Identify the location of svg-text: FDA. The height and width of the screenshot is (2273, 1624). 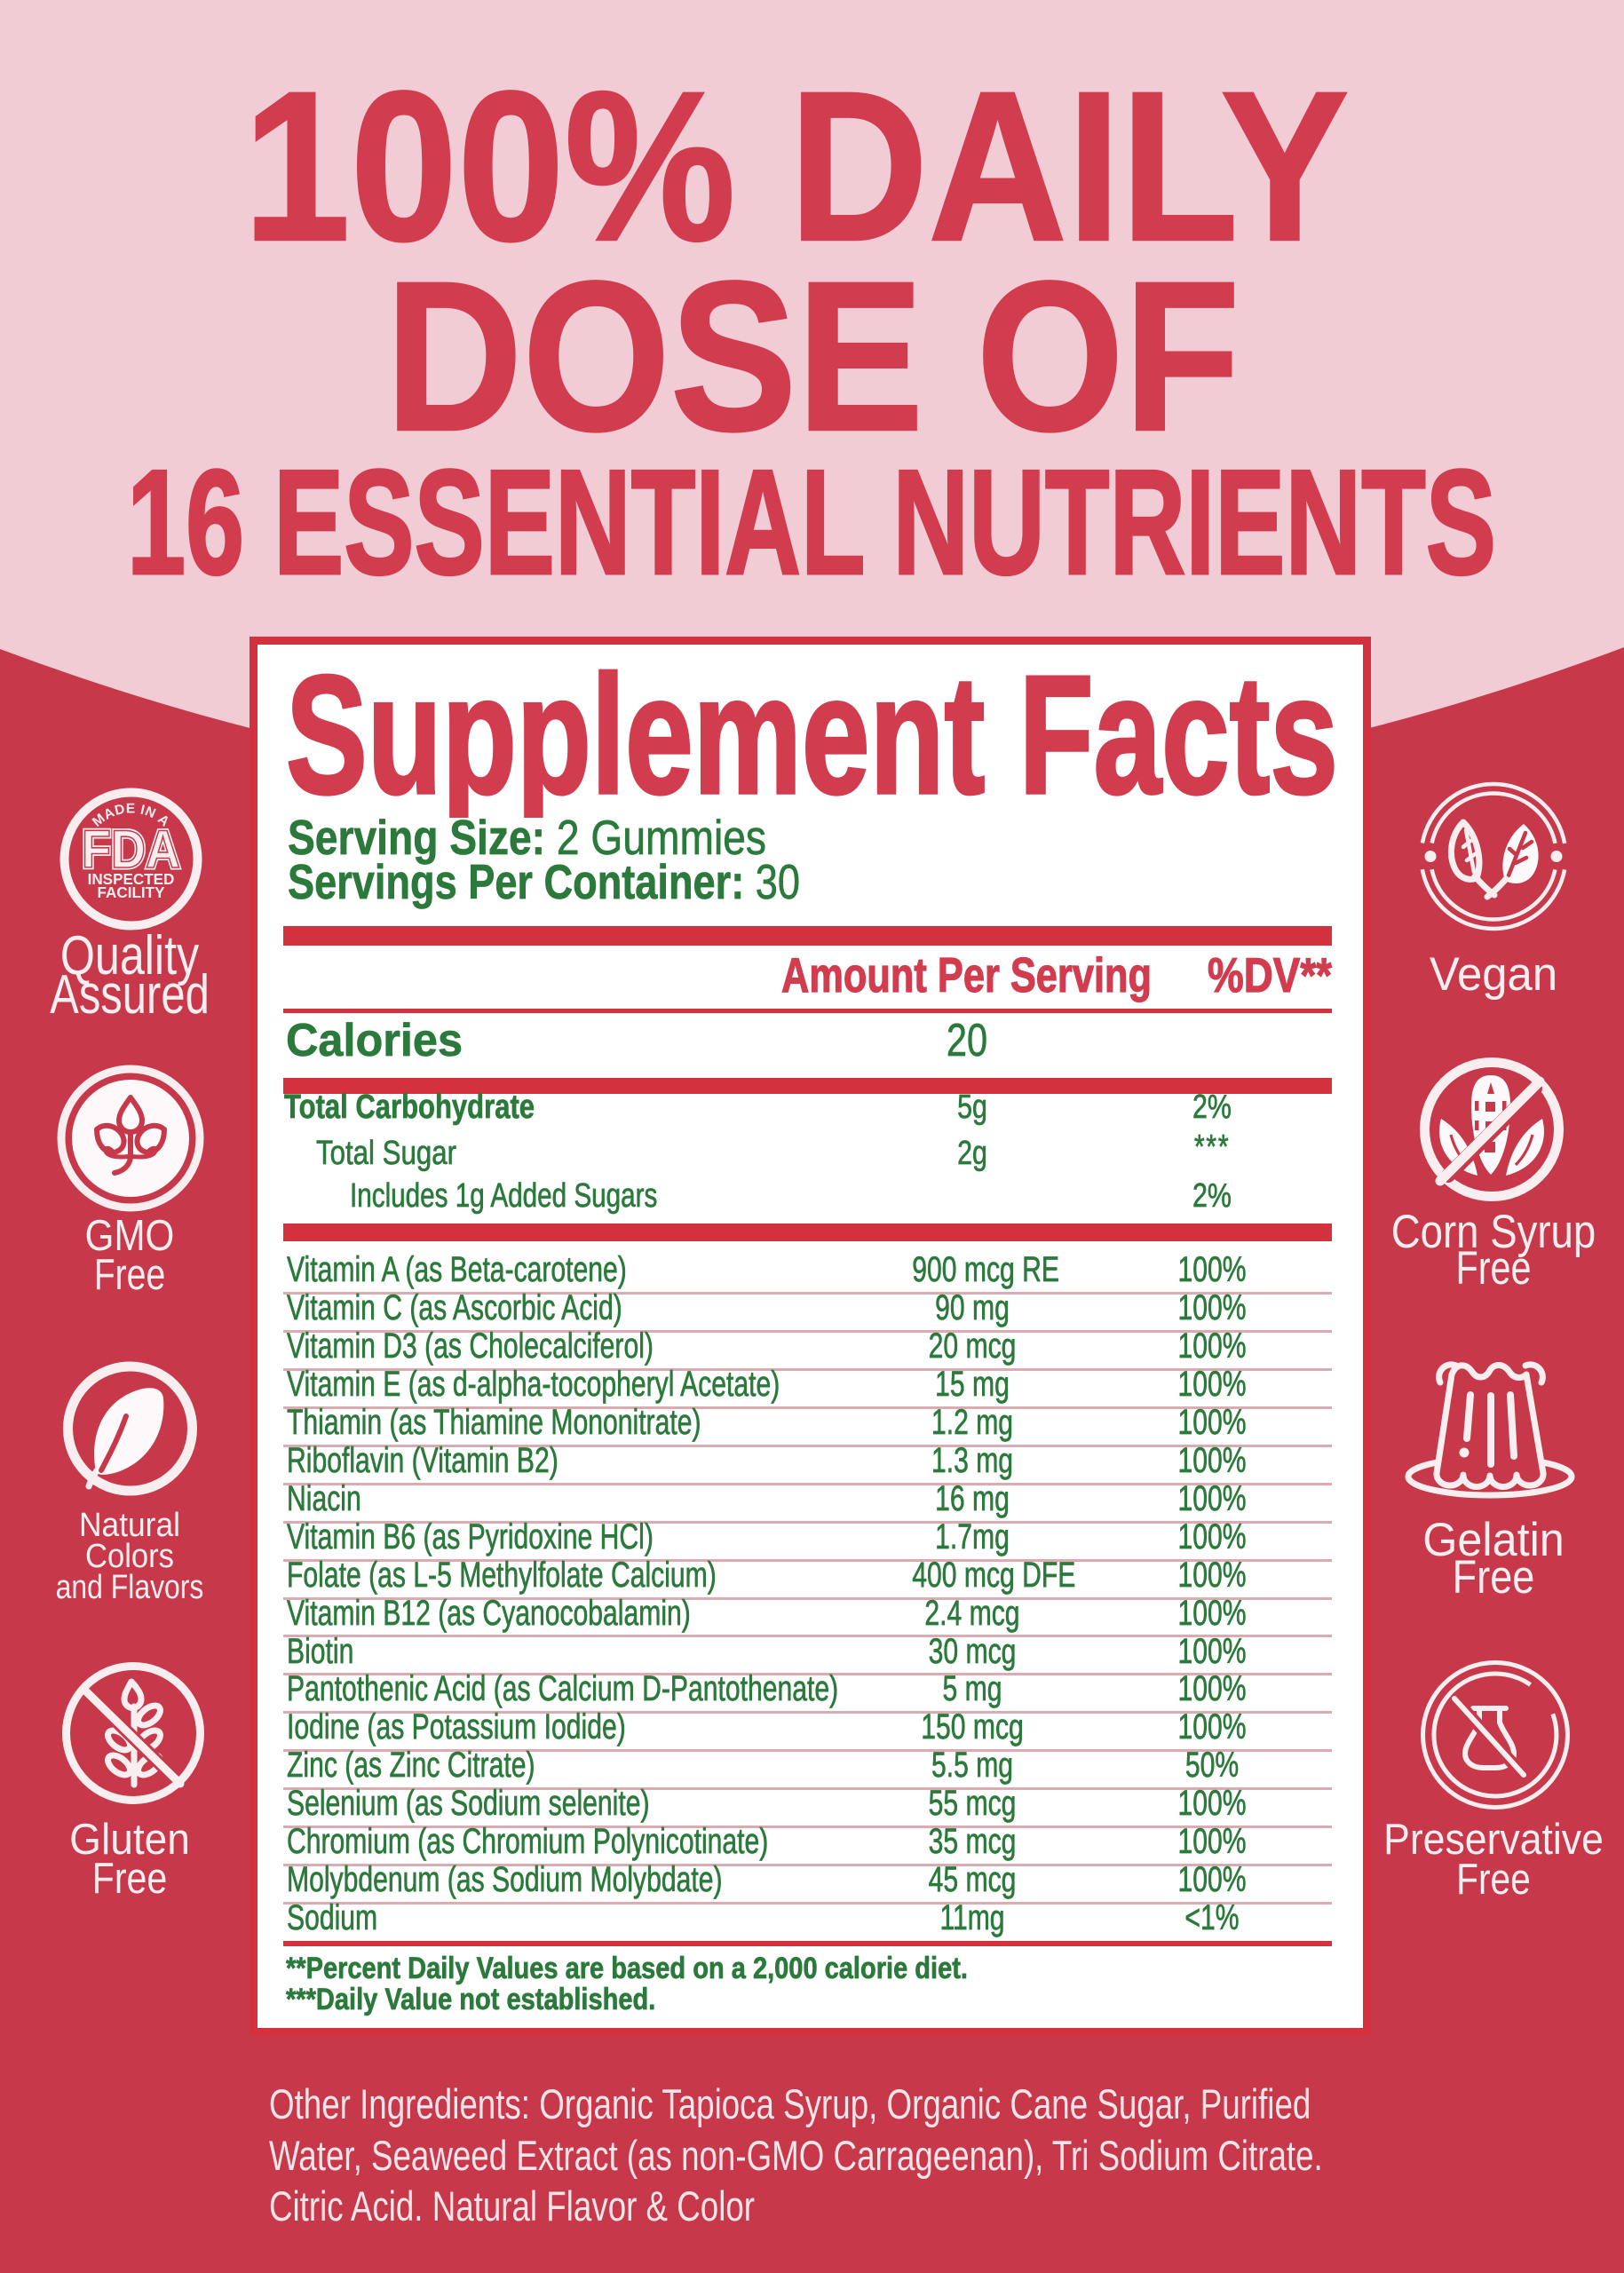
(131, 849).